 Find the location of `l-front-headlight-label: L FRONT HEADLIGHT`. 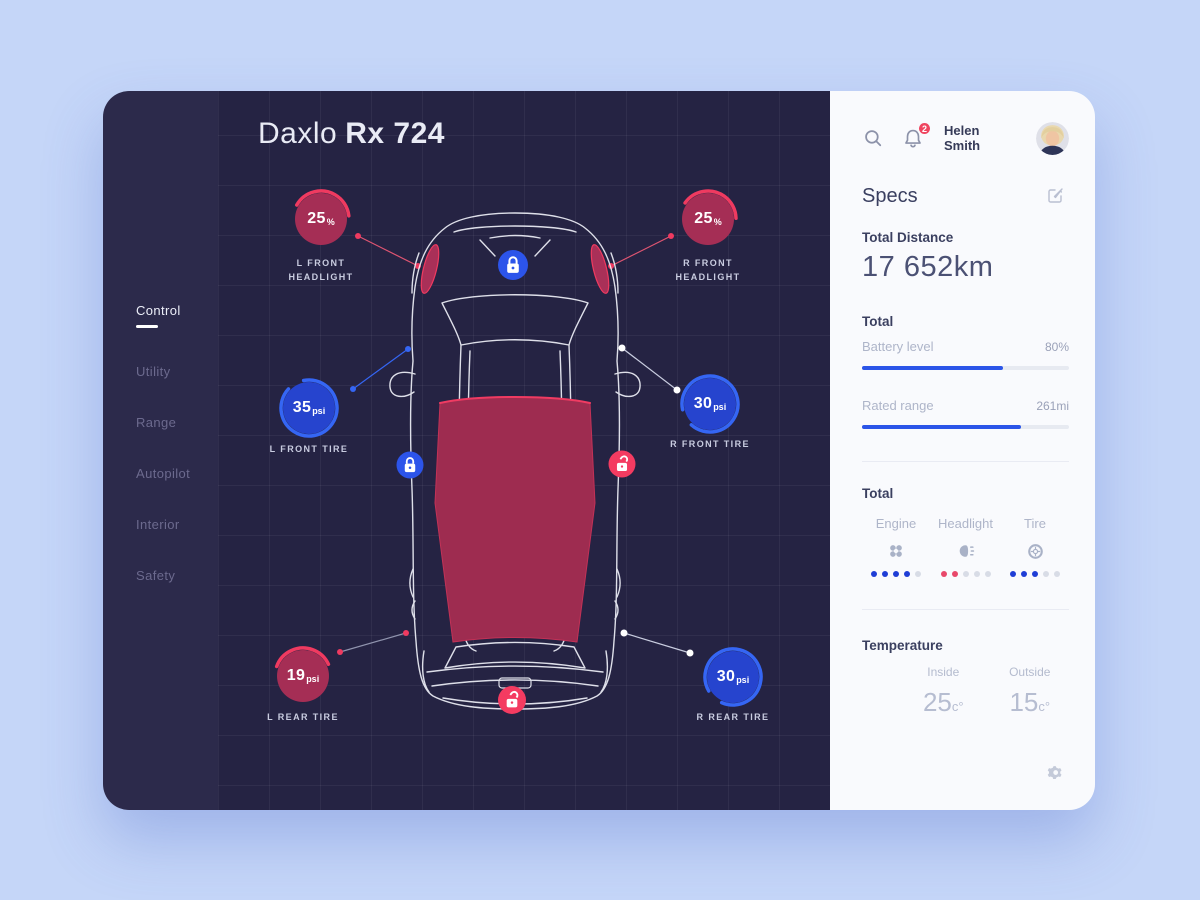

l-front-headlight-label: L FRONT HEADLIGHT is located at coordinates (321, 270).